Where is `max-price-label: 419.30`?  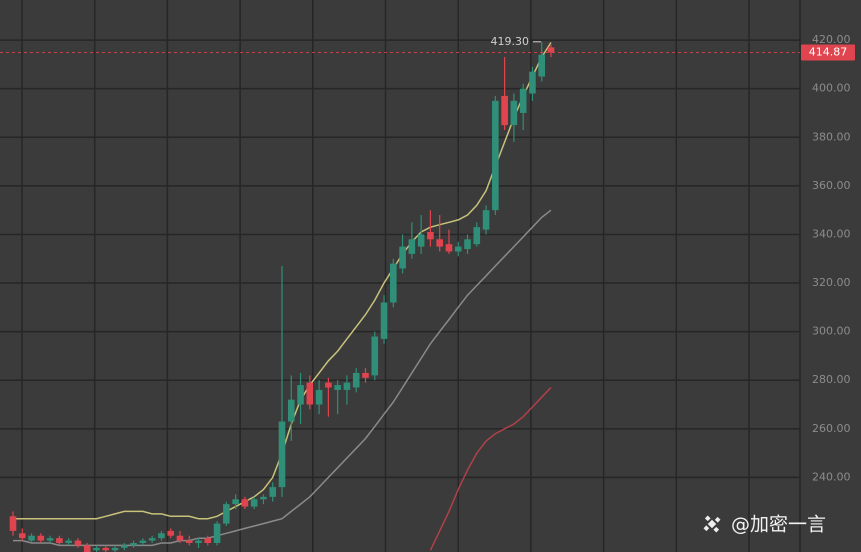
max-price-label: 419.30 is located at coordinates (510, 41).